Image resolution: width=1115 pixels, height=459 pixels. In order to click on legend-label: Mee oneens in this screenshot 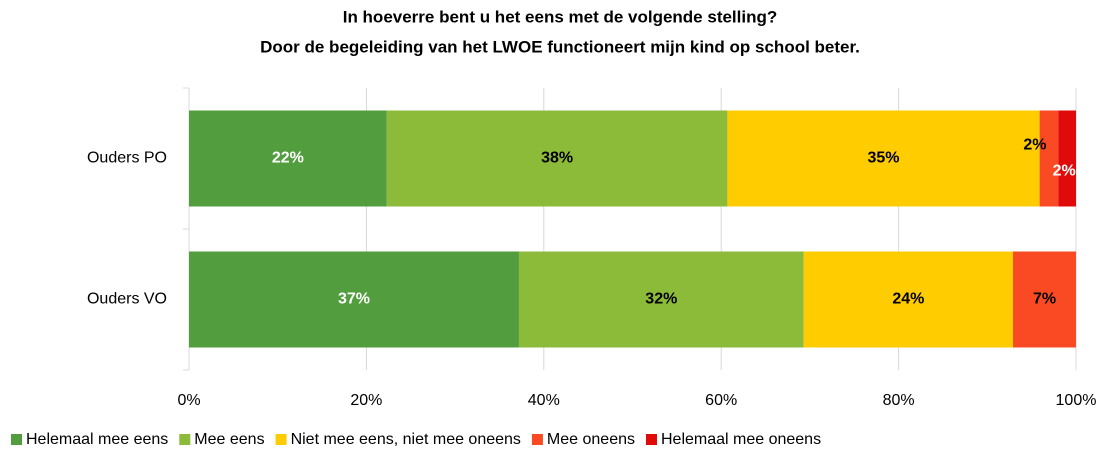, I will do `click(591, 439)`.